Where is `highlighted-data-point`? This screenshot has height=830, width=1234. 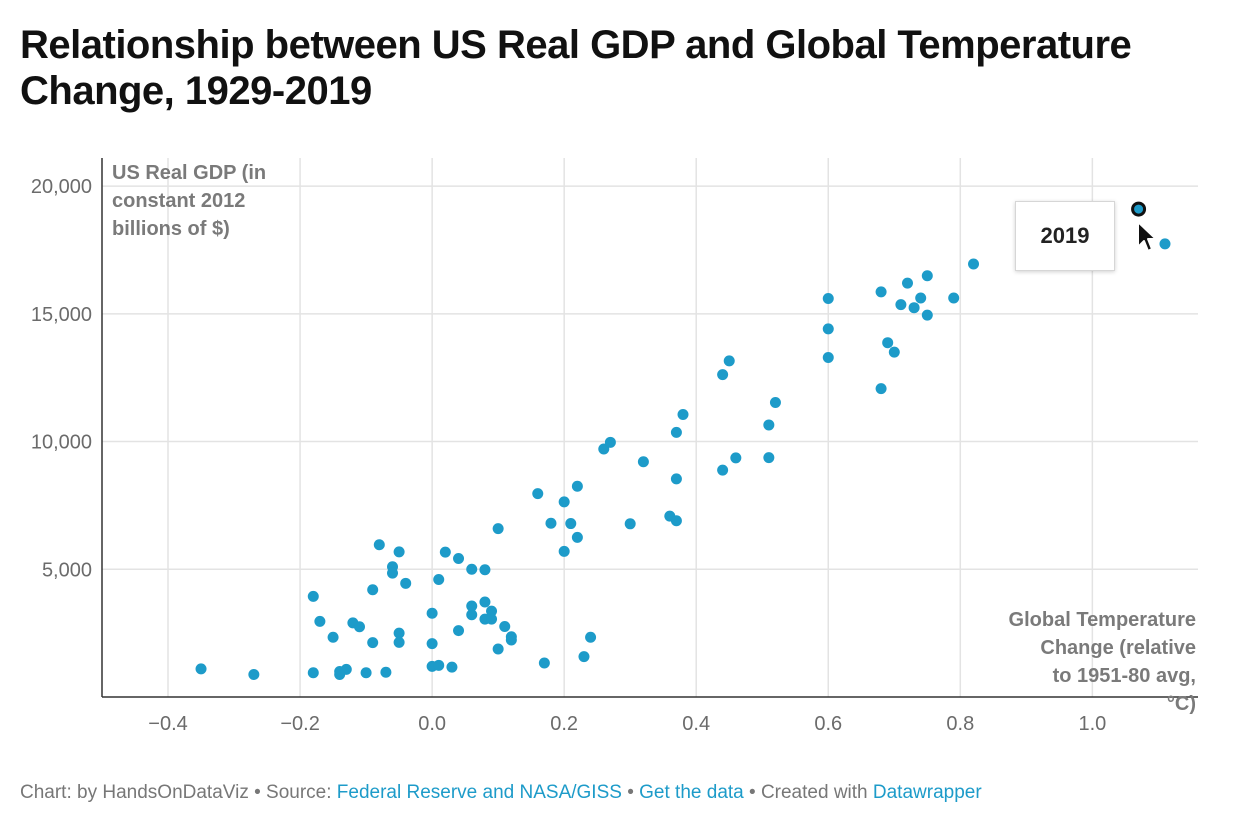
highlighted-data-point is located at coordinates (1139, 209).